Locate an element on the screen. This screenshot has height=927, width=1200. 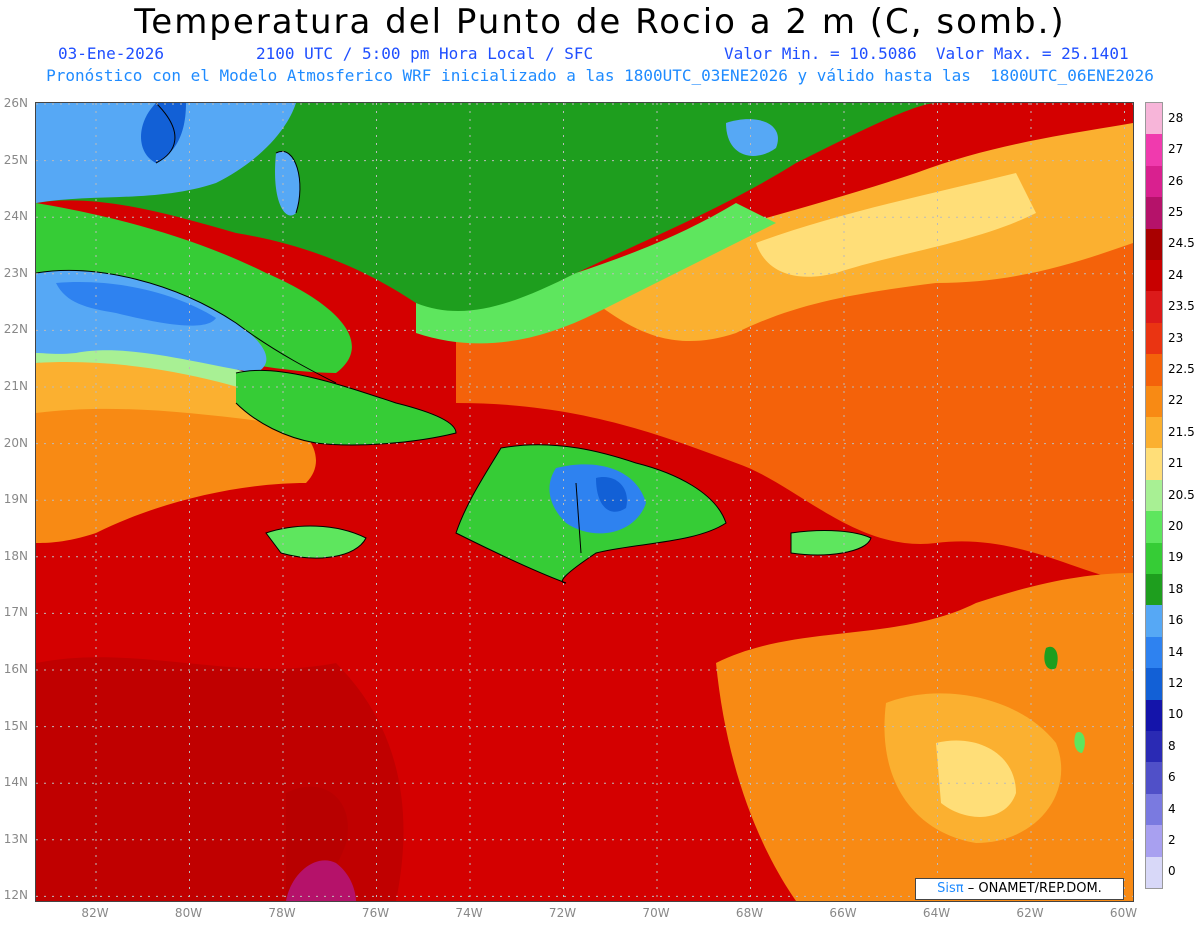
lon-label: 66W is located at coordinates (843, 913).